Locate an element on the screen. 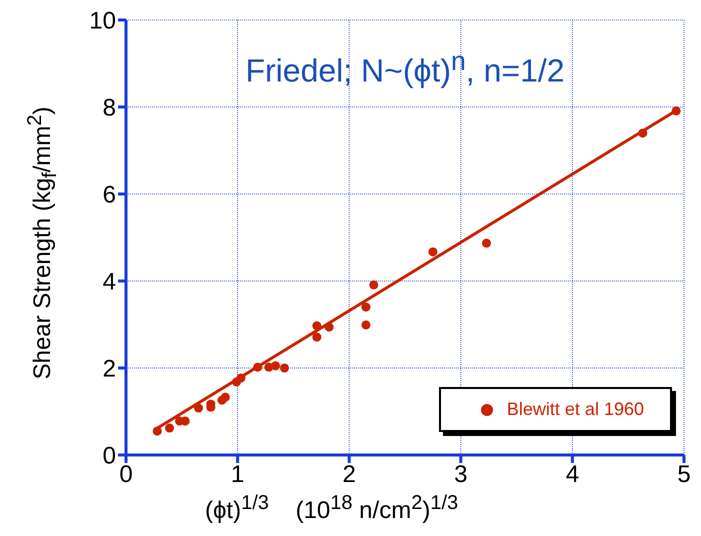 The height and width of the screenshot is (536, 701). y-tick-label: 6 is located at coordinates (109, 195).